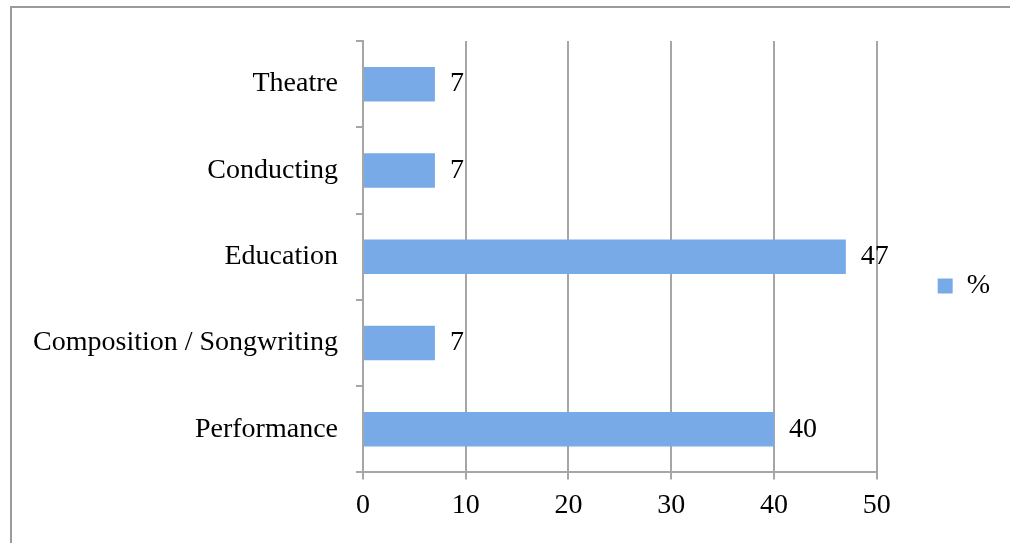  What do you see at coordinates (568, 503) in the screenshot?
I see `x-tick-label: 20` at bounding box center [568, 503].